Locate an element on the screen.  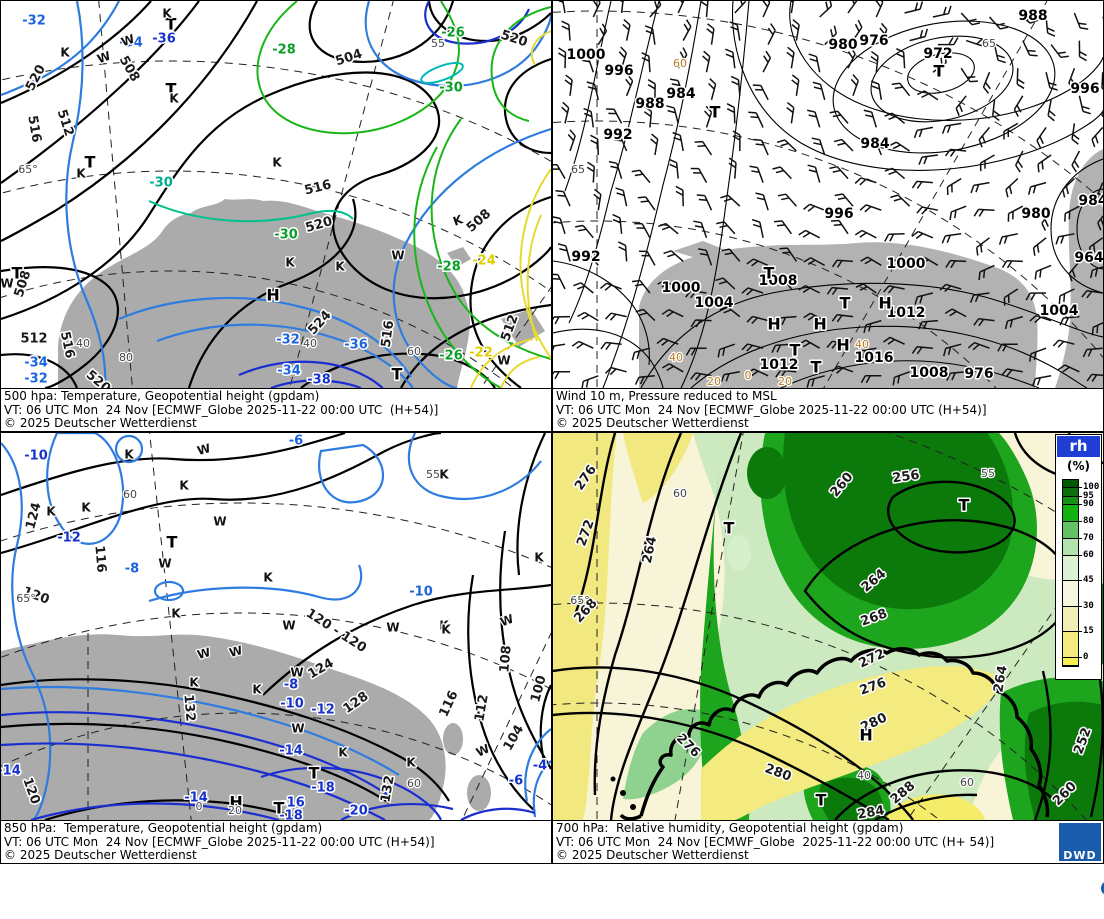
map-label: 1004 is located at coordinates (714, 303).